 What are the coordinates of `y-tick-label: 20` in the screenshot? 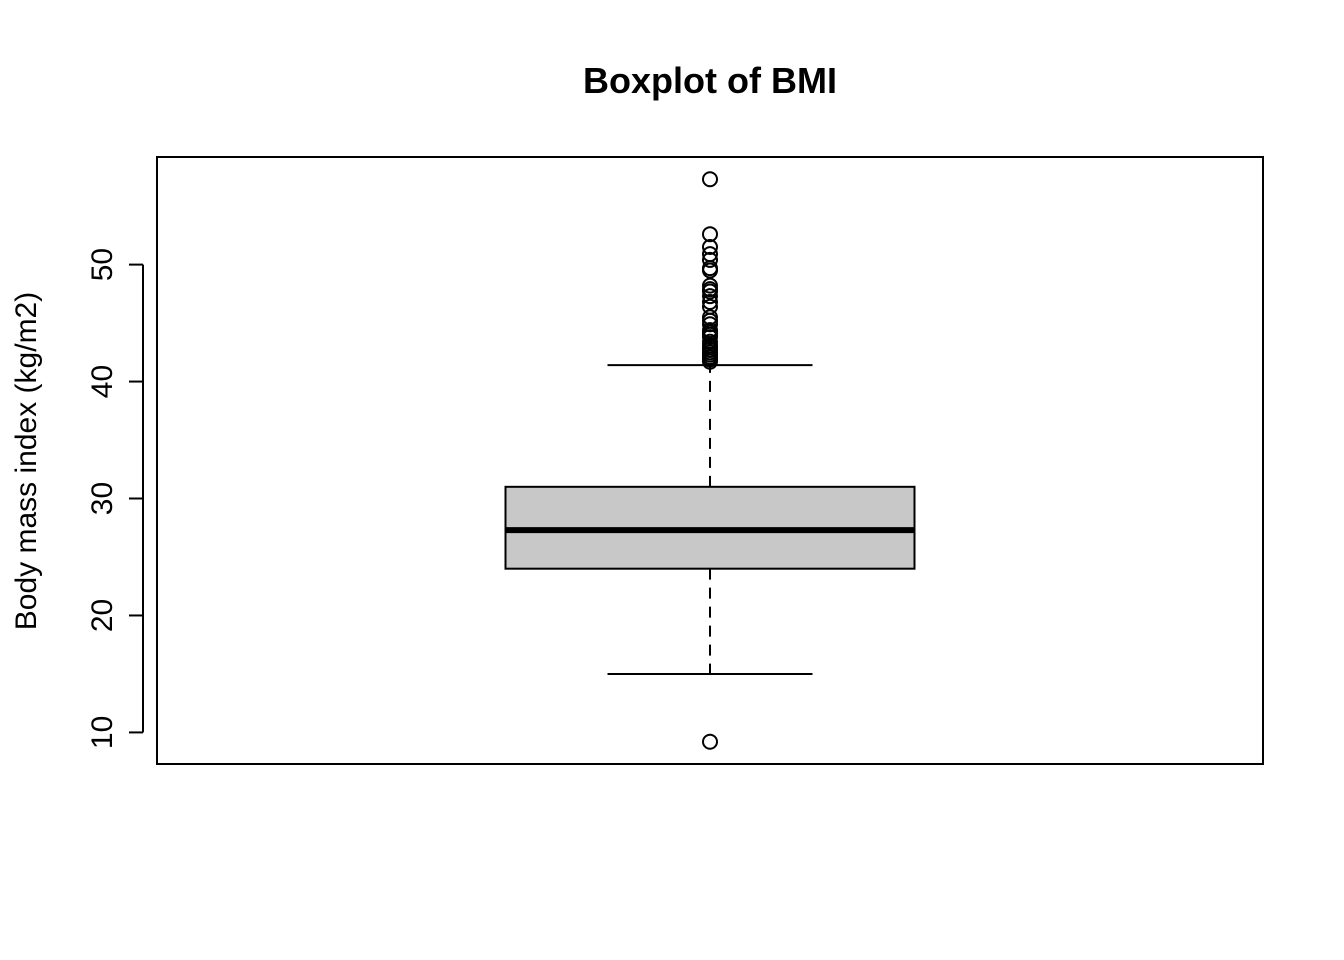 It's located at (102, 615).